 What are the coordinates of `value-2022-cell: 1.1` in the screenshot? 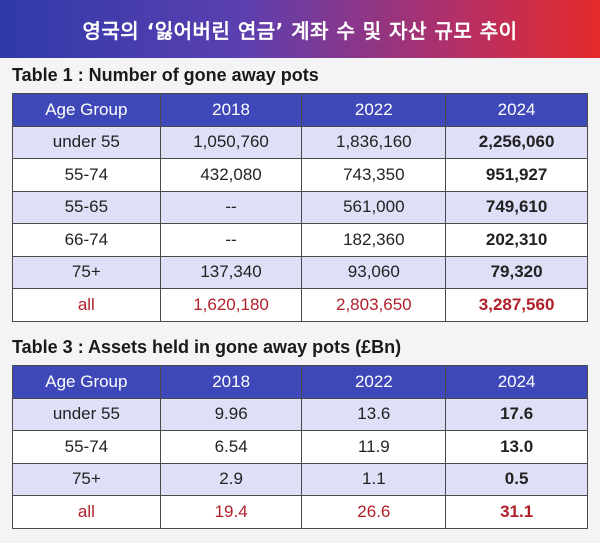 It's located at (374, 479).